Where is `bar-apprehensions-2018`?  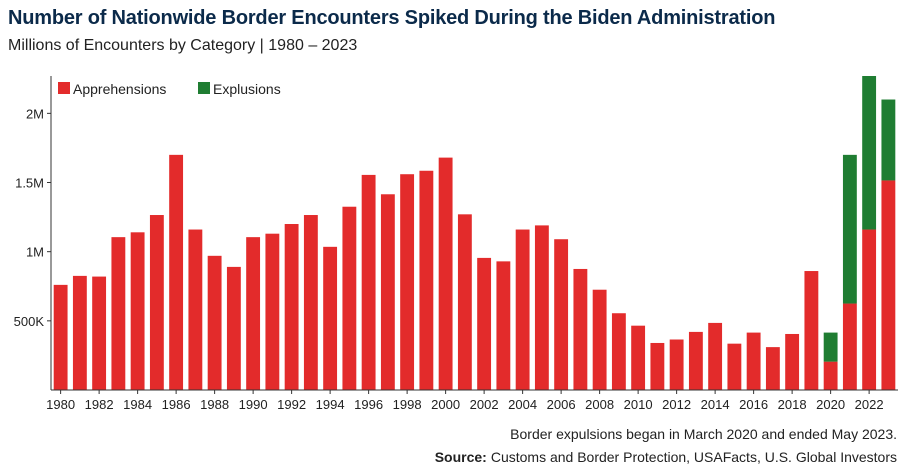
bar-apprehensions-2018 is located at coordinates (792, 361).